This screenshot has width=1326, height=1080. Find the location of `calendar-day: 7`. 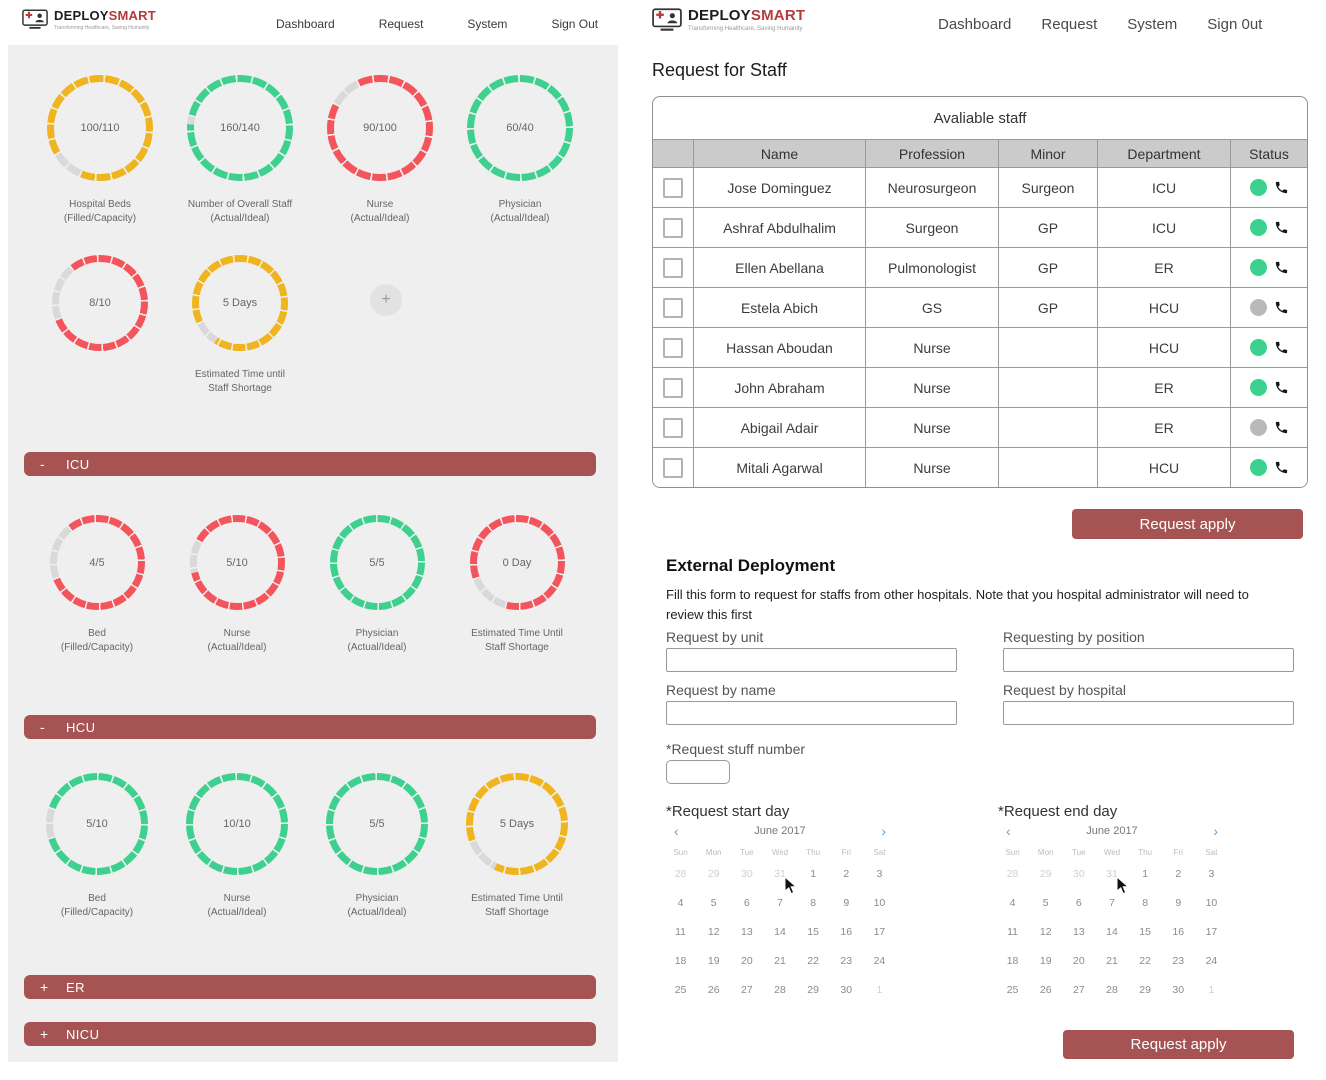

calendar-day: 7 is located at coordinates (780, 902).